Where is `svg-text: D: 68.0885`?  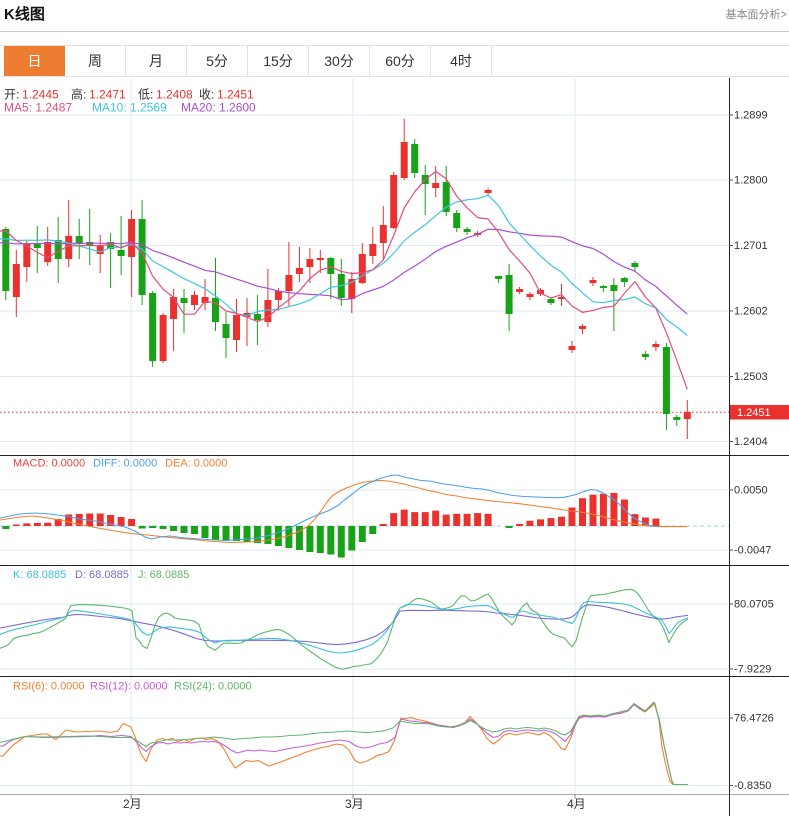
svg-text: D: 68.0885 is located at coordinates (102, 575).